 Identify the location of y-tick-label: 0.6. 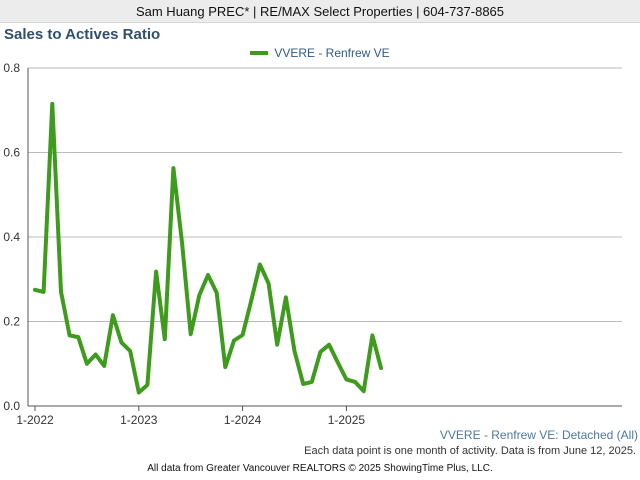
(11, 153).